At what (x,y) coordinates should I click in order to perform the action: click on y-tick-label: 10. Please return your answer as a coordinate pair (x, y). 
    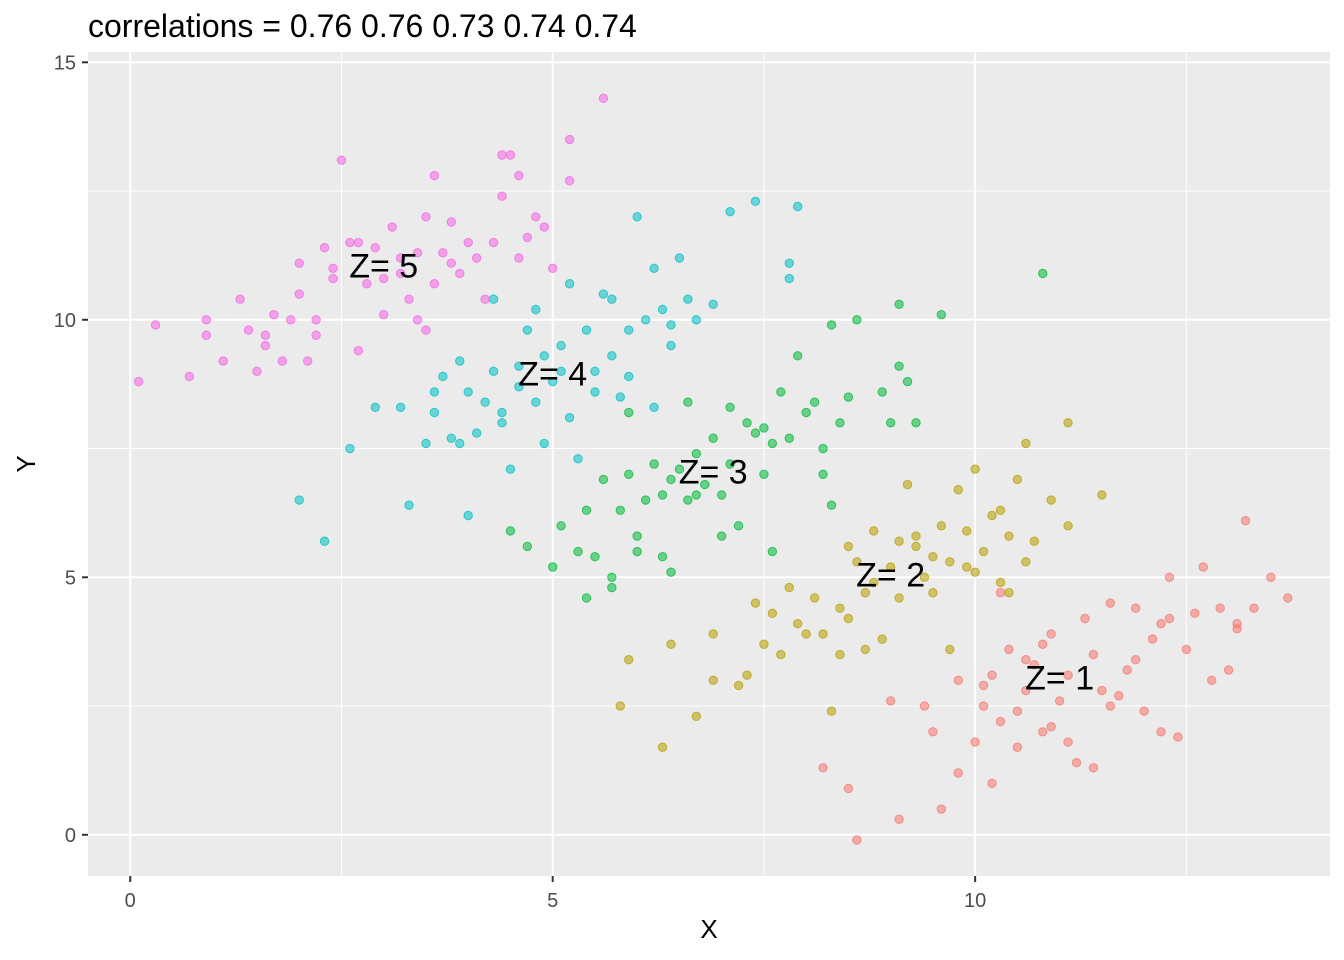
    Looking at the image, I should click on (65, 321).